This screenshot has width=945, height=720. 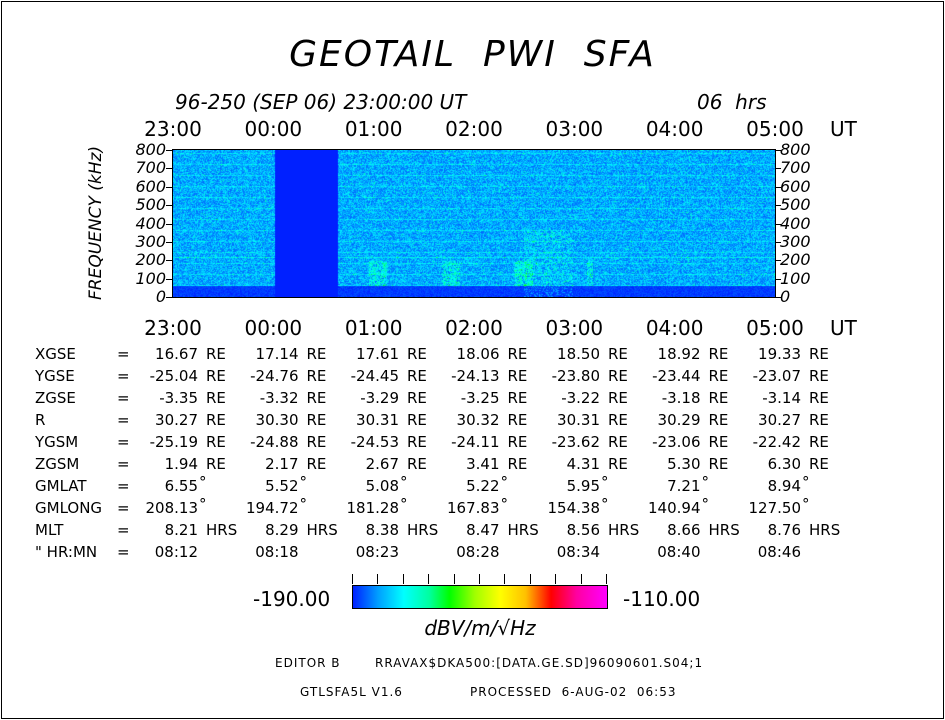 What do you see at coordinates (781, 398) in the screenshot?
I see `ephemeris-value: -3.14` at bounding box center [781, 398].